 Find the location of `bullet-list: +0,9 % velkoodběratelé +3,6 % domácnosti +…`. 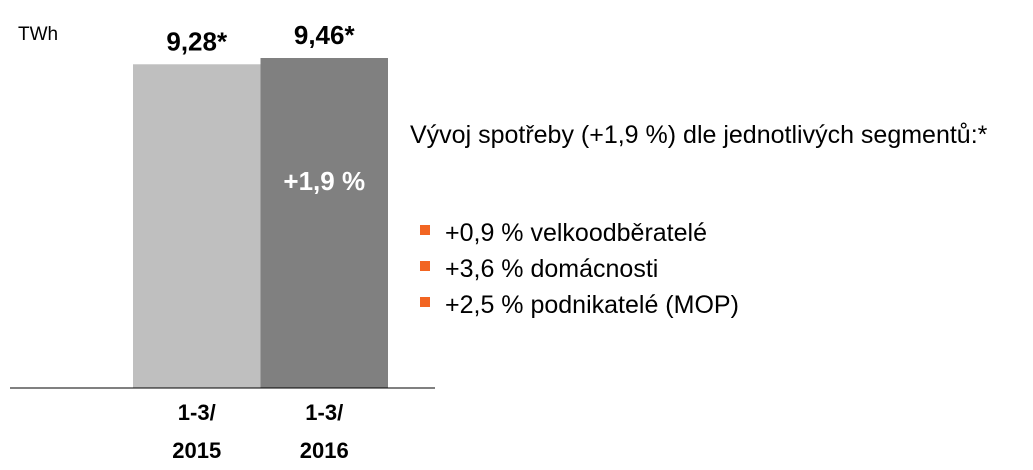

bullet-list: +0,9 % velkoodběratelé +3,6 % domácnosti +… is located at coordinates (579, 269).